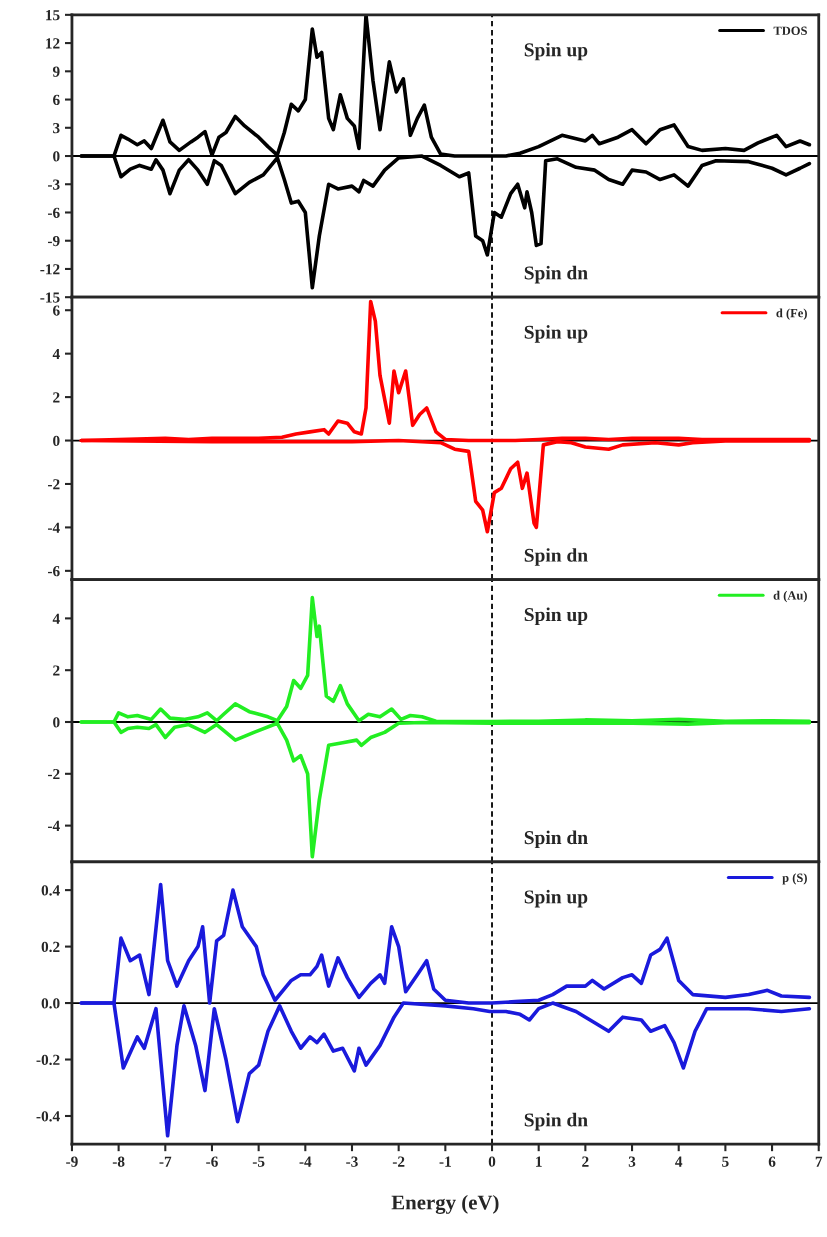 The image size is (827, 1237). I want to click on y-tick-label: -0.4, so click(48, 1116).